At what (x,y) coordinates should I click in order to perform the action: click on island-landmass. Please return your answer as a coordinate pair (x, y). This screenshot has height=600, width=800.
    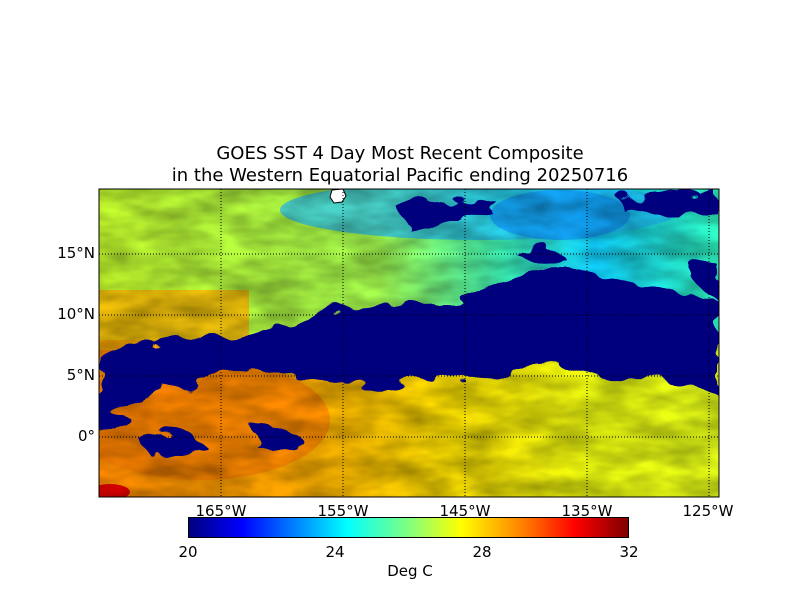
    Looking at the image, I should click on (338, 196).